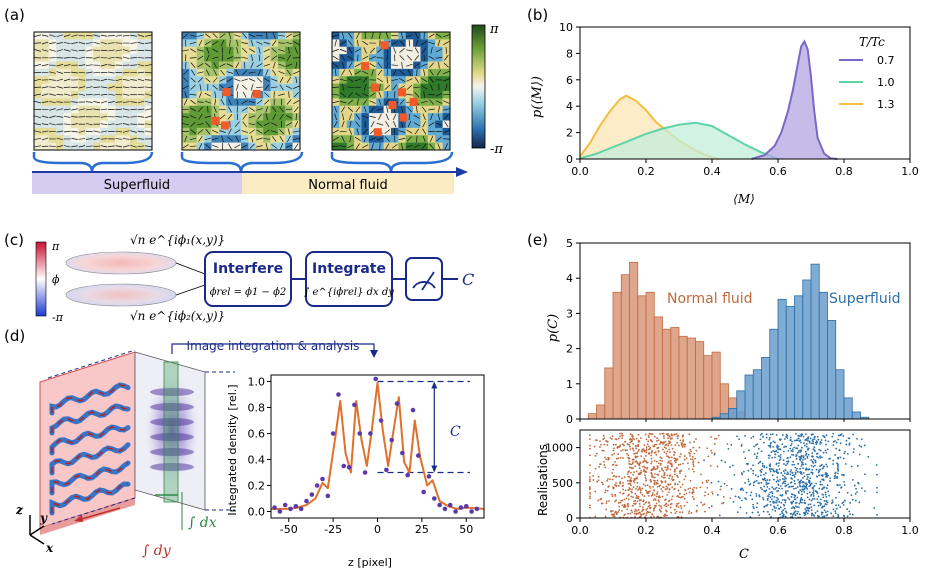 This screenshot has height=569, width=947. What do you see at coordinates (778, 530) in the screenshot?
I see `e-xtick-label: 0.6` at bounding box center [778, 530].